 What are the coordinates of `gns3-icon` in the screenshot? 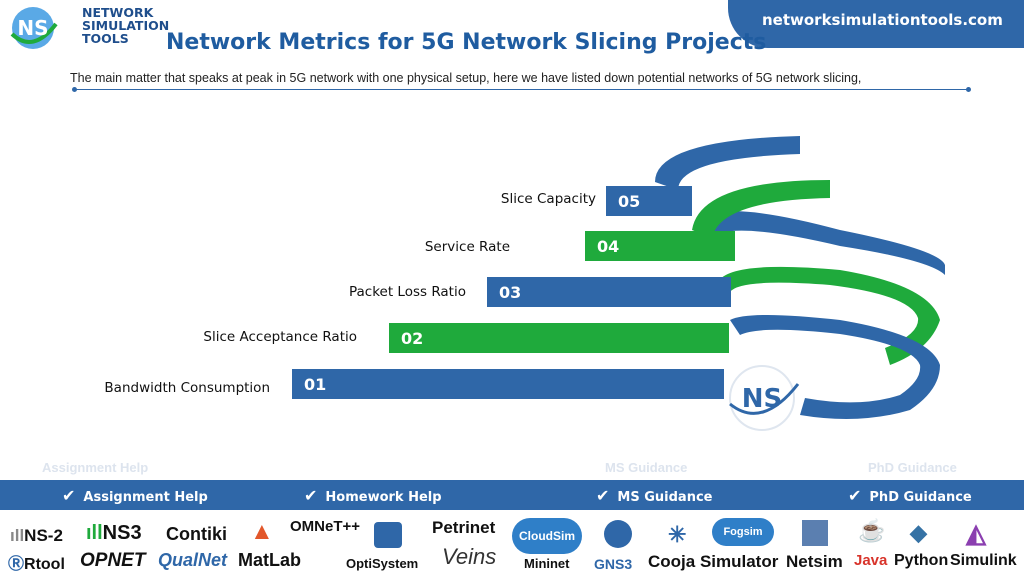 It's located at (618, 534).